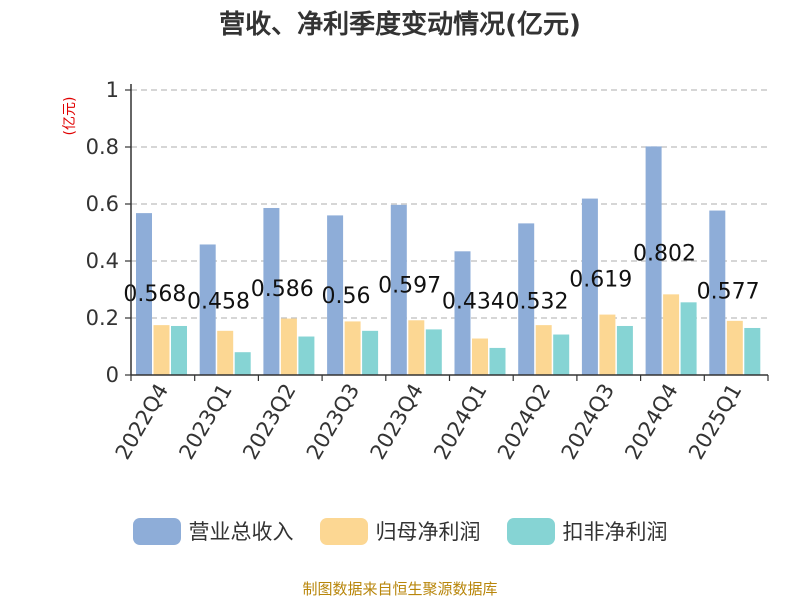  Describe the element at coordinates (102, 147) in the screenshot. I see `y-tick-label: 0.8` at that location.